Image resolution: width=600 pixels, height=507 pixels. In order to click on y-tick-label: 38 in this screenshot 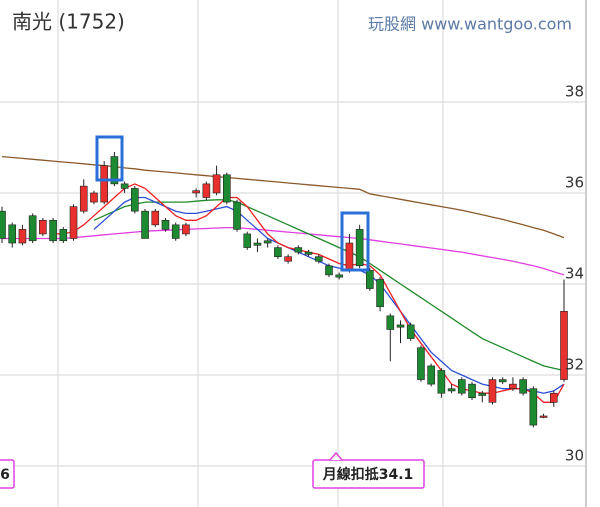, I will do `click(574, 91)`.